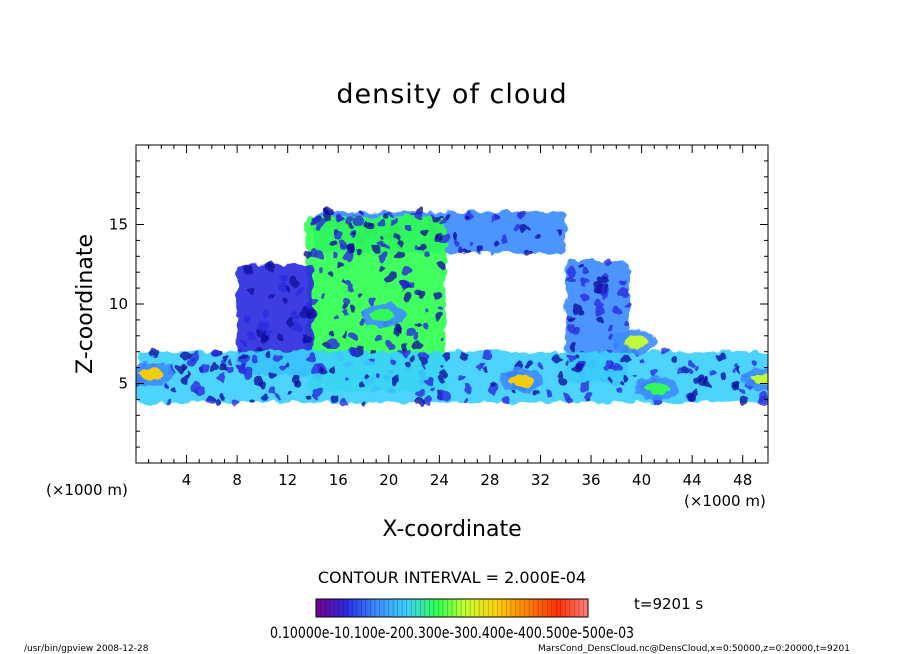 This screenshot has height=654, width=904. Describe the element at coordinates (668, 604) in the screenshot. I see `time-label: t=9201 s` at that location.